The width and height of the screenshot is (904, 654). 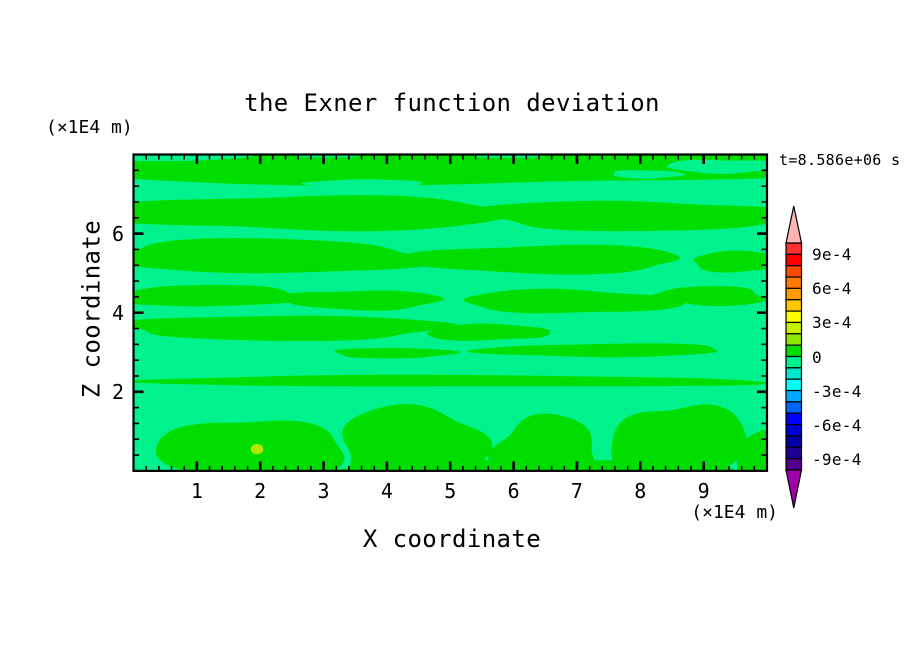 What do you see at coordinates (832, 255) in the screenshot?
I see `colorbar-label: 9e-4` at bounding box center [832, 255].